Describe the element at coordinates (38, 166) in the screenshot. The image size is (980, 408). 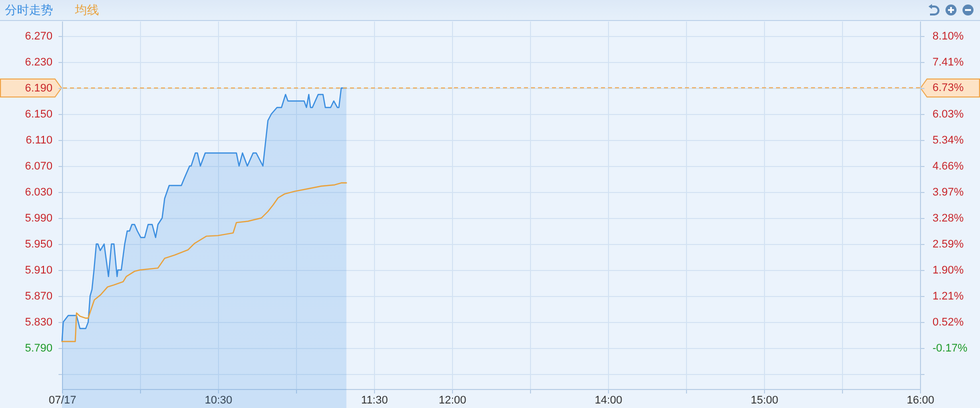
I see `y-tick-label: 6.070` at that location.